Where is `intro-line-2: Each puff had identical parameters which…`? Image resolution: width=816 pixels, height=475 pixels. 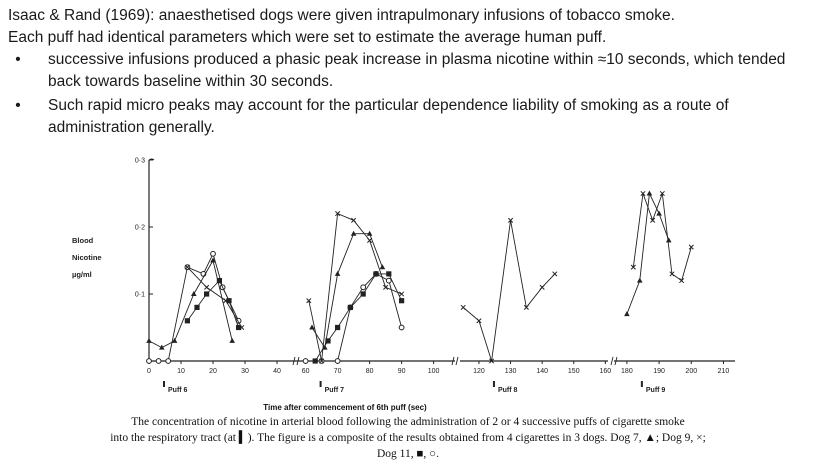
intro-line-2: Each puff had identical parameters which… is located at coordinates (307, 37).